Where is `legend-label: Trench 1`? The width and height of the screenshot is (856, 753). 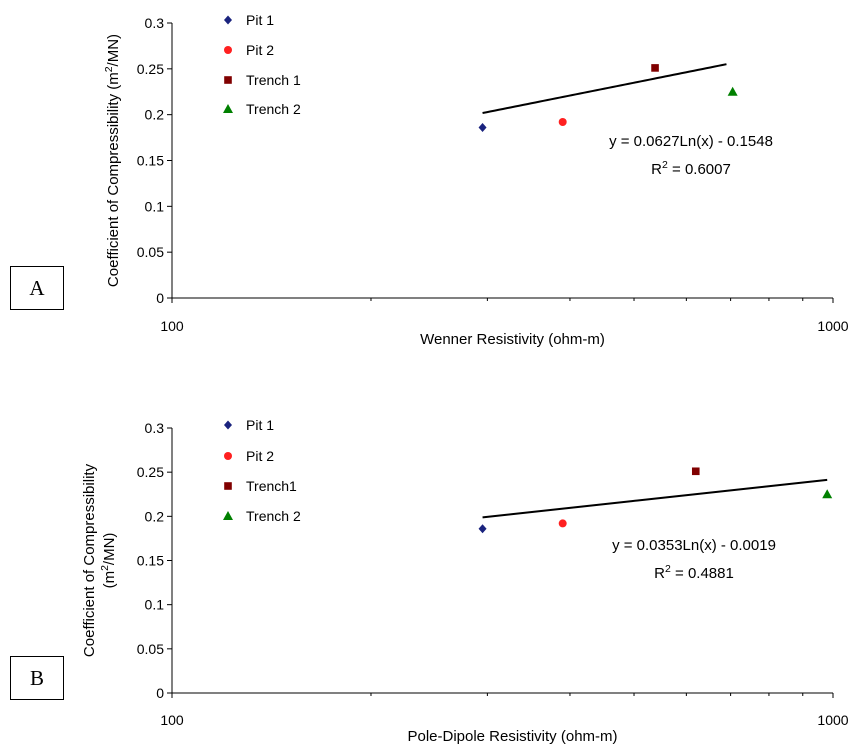 legend-label: Trench 1 is located at coordinates (273, 80).